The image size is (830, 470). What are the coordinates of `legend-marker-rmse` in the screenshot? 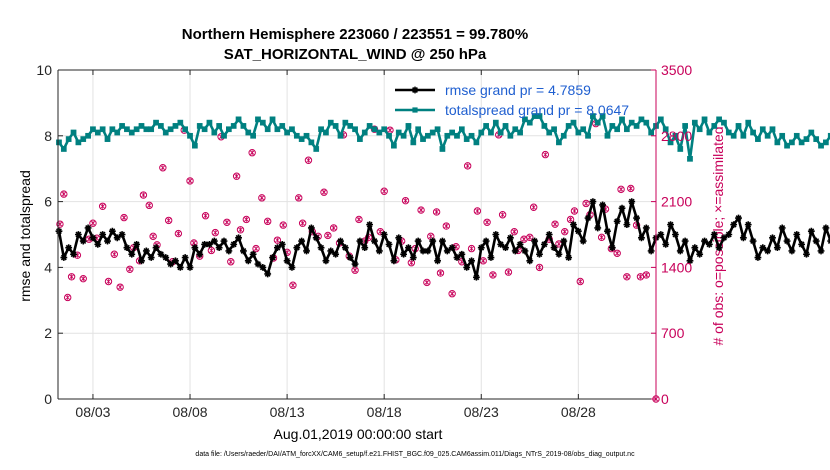 It's located at (415, 90).